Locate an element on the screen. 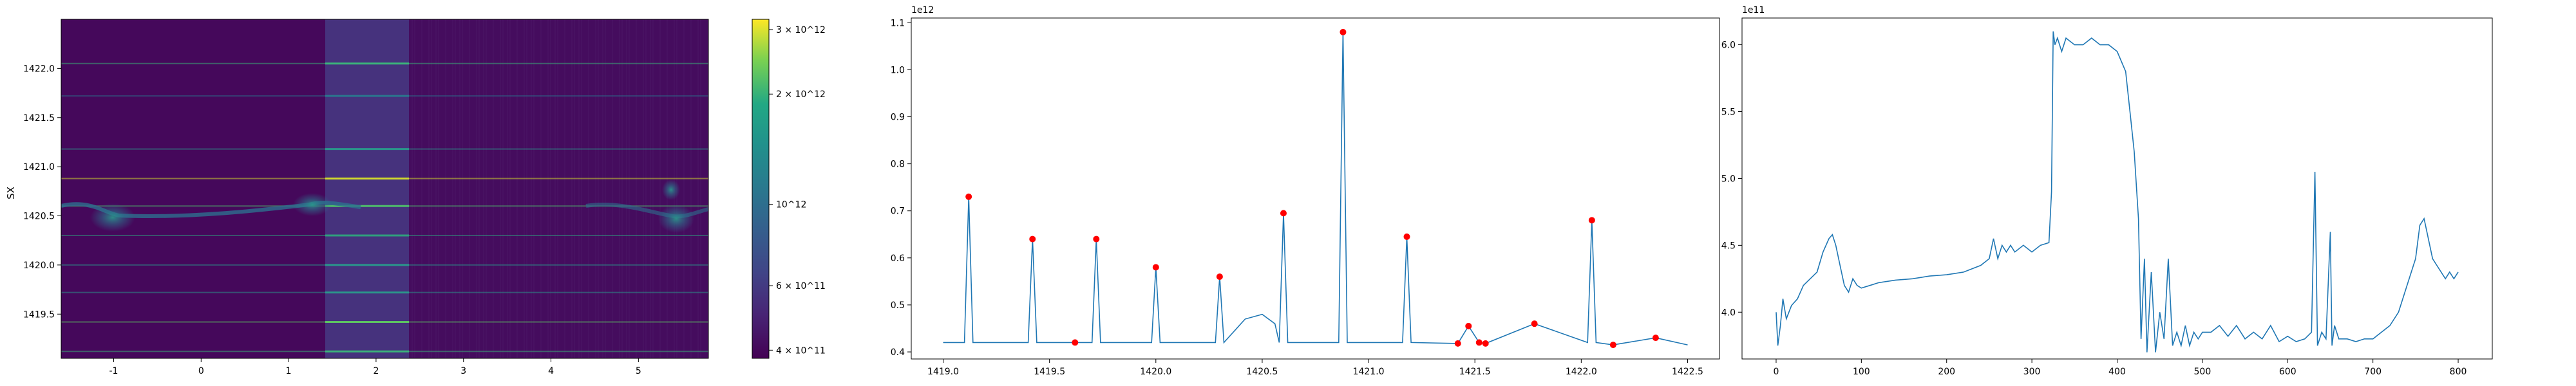 The width and height of the screenshot is (2576, 386). peaks-x-tick: 1420.5 is located at coordinates (1262, 372).